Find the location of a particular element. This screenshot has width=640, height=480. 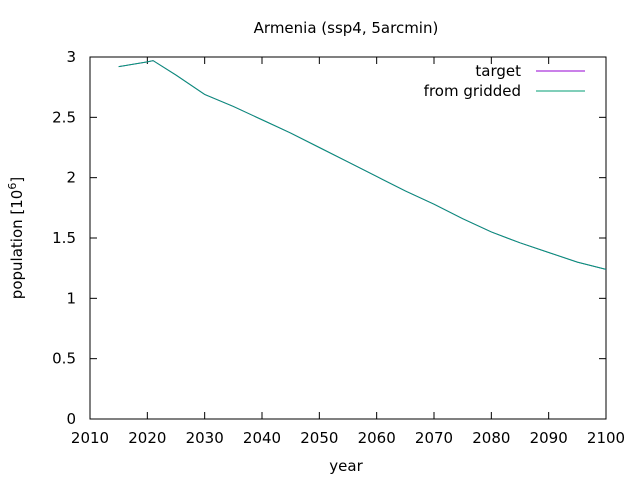

x-tick-label: 2030 is located at coordinates (205, 438).